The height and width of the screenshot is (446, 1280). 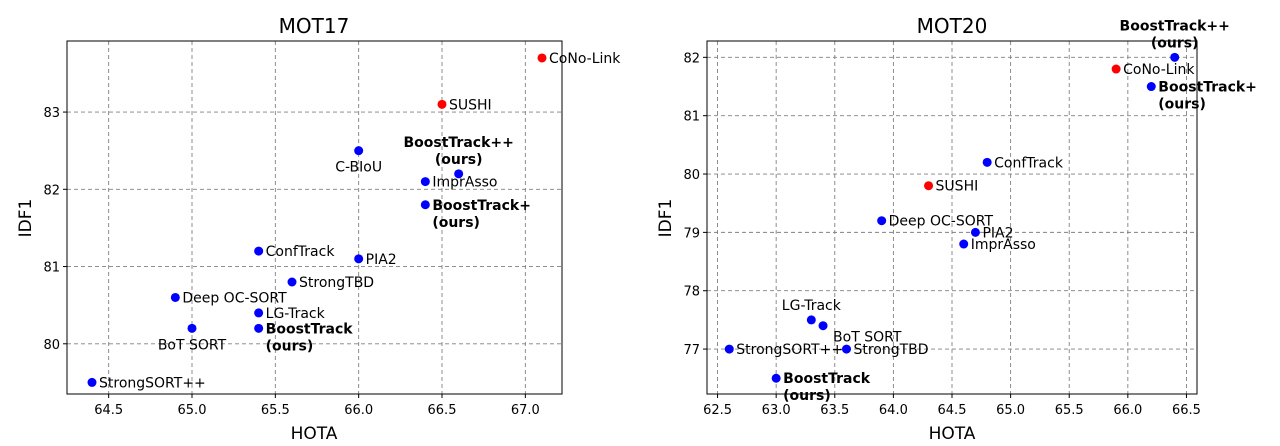 I want to click on y-tick-label: 83, so click(x=51, y=113).